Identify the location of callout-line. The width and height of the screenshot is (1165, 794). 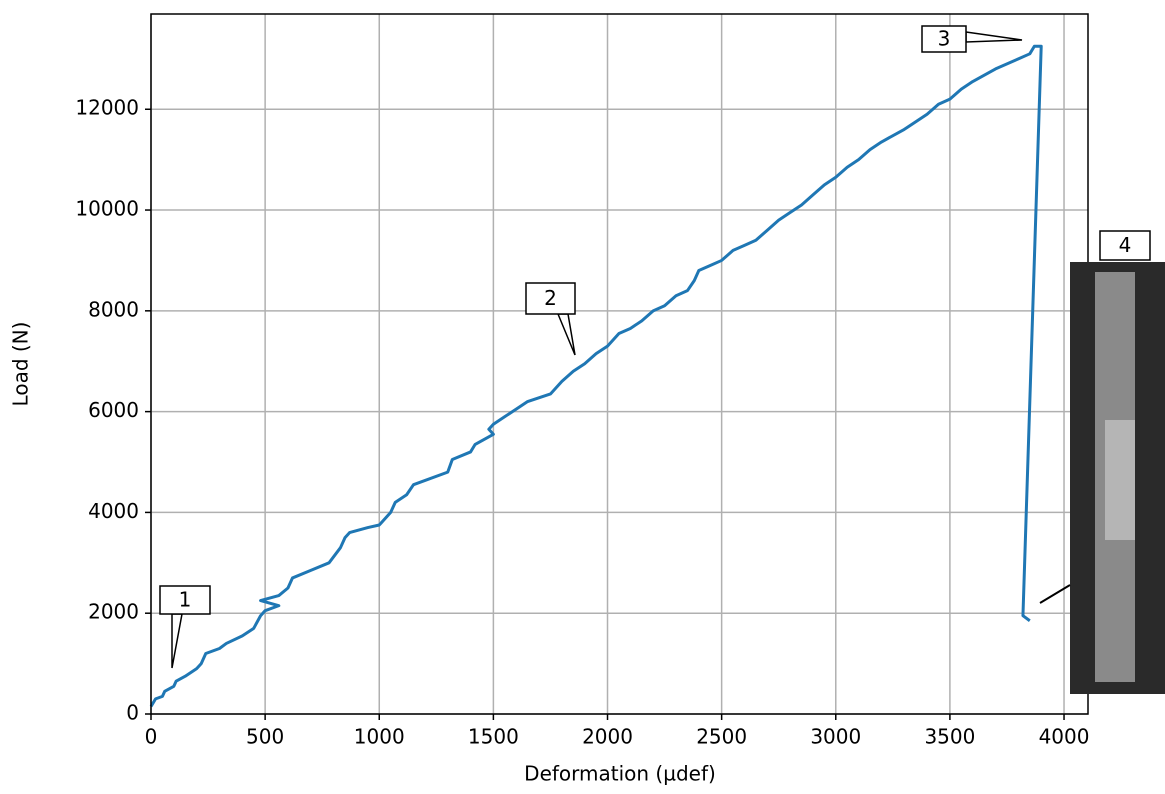
(1055, 594).